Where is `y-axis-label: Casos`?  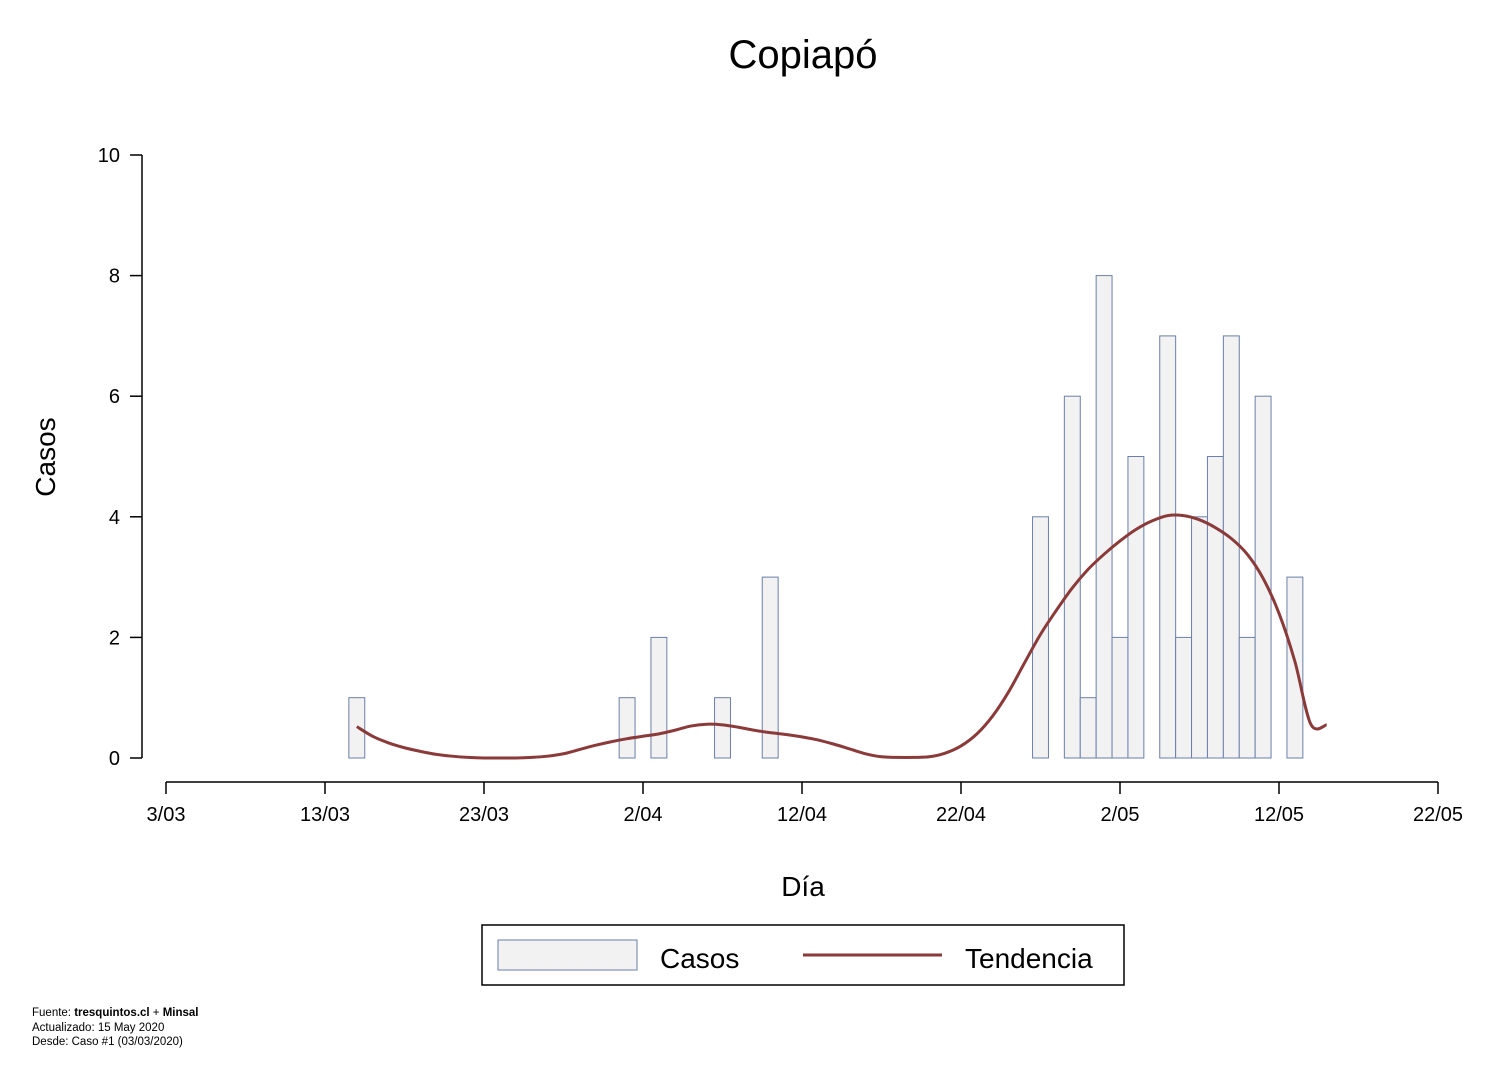 y-axis-label: Casos is located at coordinates (45, 456).